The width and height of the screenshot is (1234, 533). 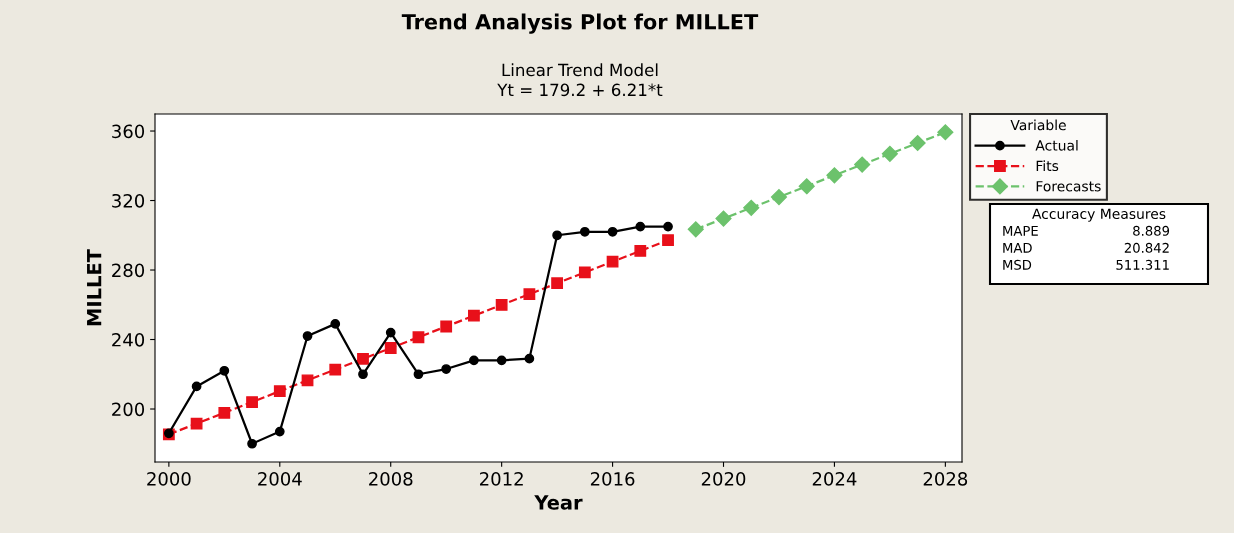 I want to click on x-tick-label: 2004, so click(x=280, y=479).